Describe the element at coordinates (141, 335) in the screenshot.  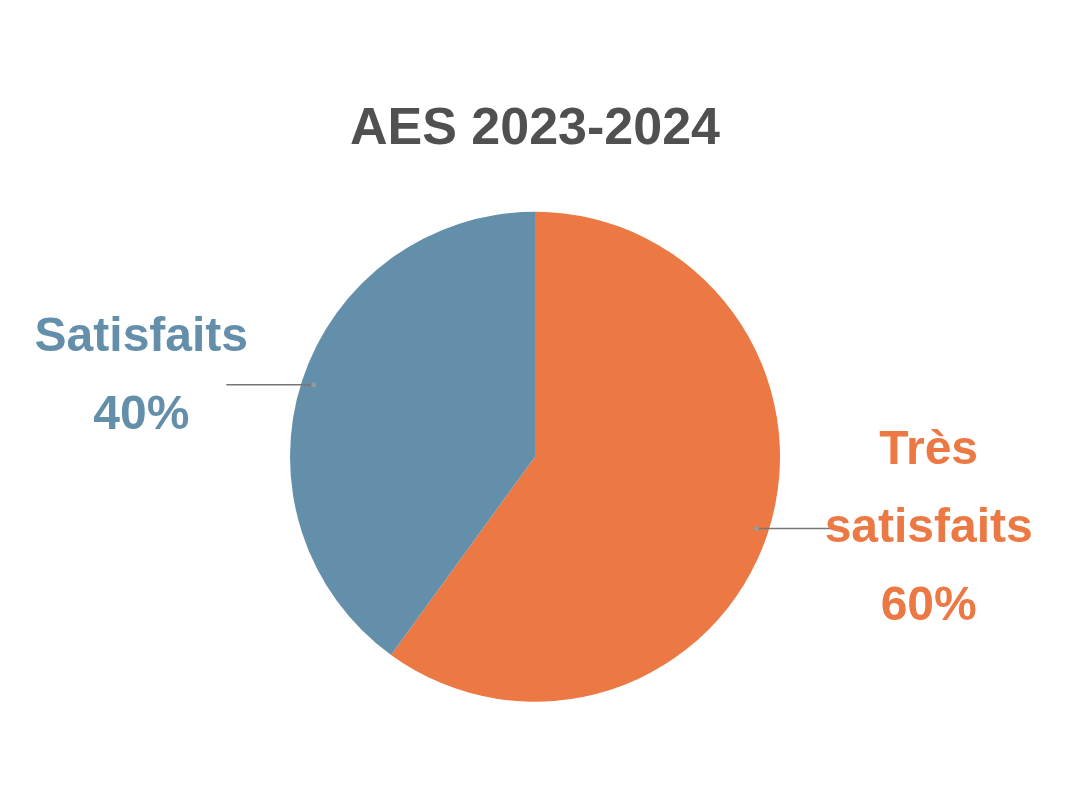
I see `slice-label: Satisfaits` at that location.